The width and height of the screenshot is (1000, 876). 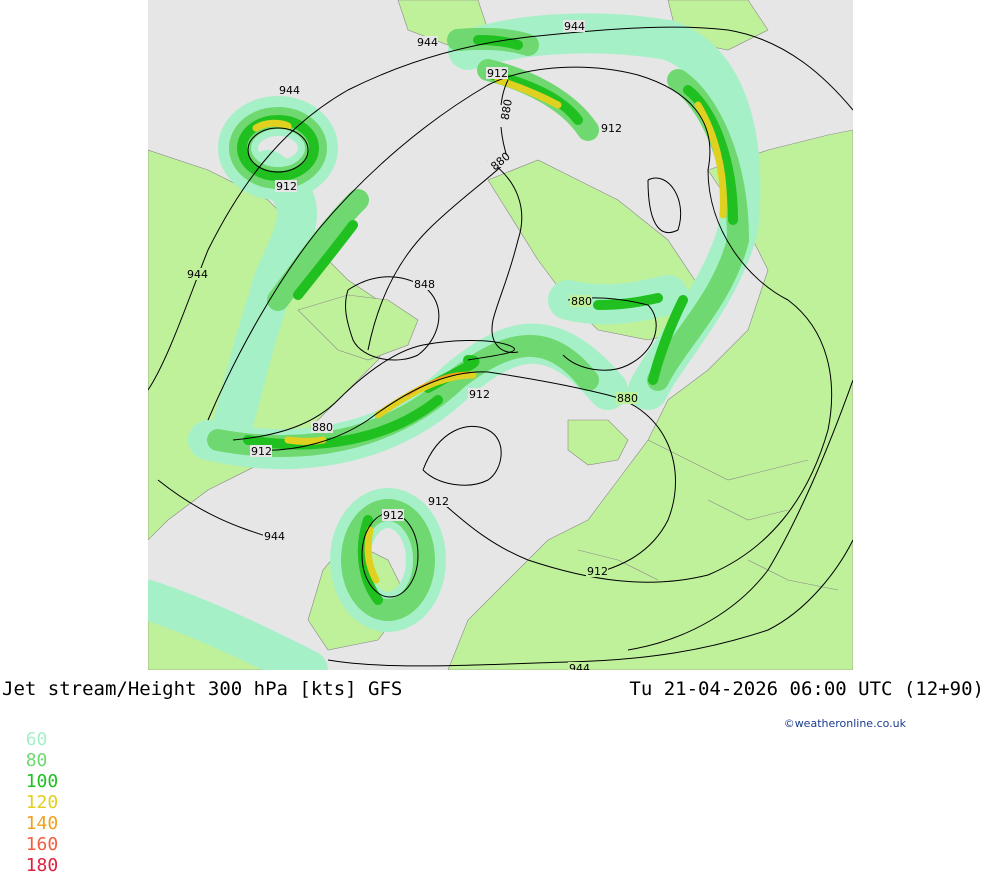 I want to click on legend-item: 160, so click(x=42, y=844).